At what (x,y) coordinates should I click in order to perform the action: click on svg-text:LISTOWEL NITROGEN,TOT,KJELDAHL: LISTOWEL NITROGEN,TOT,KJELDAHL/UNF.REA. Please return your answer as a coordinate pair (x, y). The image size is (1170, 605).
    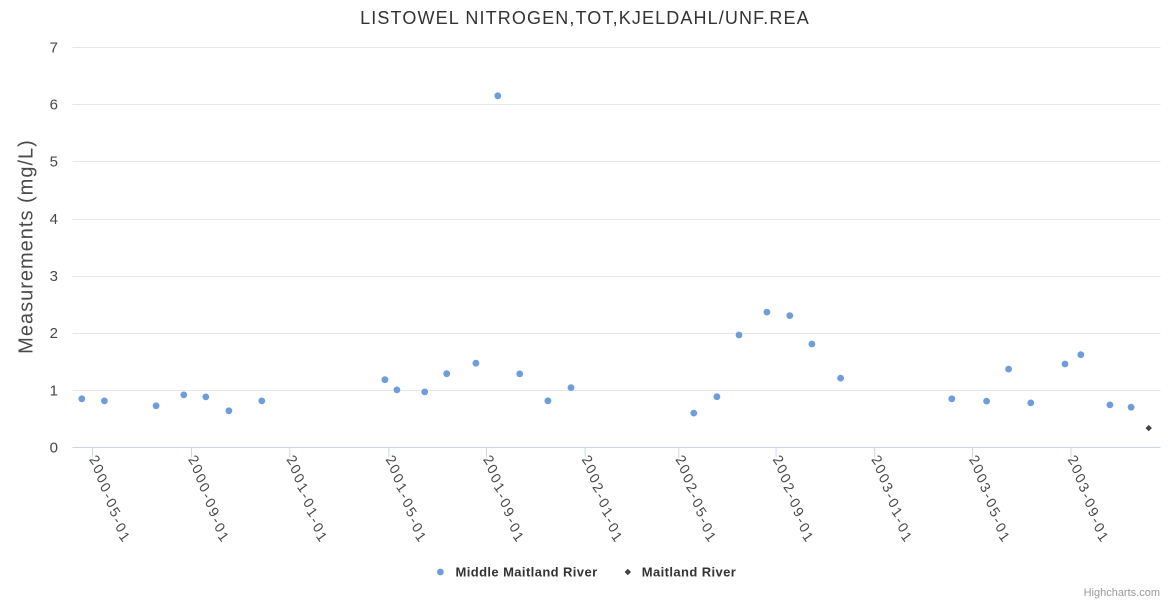
    Looking at the image, I should click on (585, 18).